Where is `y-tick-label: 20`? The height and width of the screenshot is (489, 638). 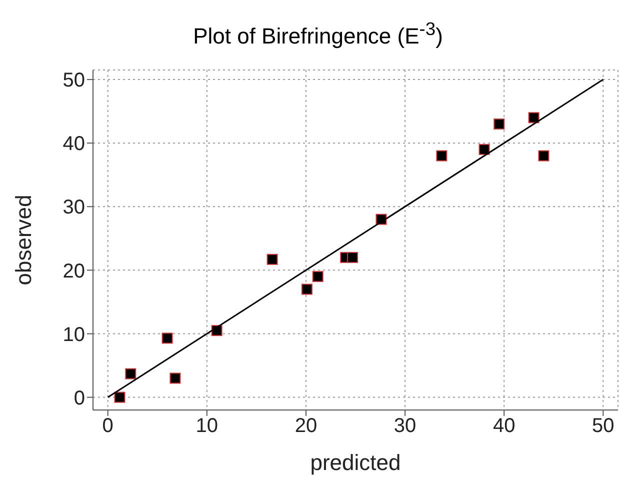
y-tick-label: 20 is located at coordinates (73, 271).